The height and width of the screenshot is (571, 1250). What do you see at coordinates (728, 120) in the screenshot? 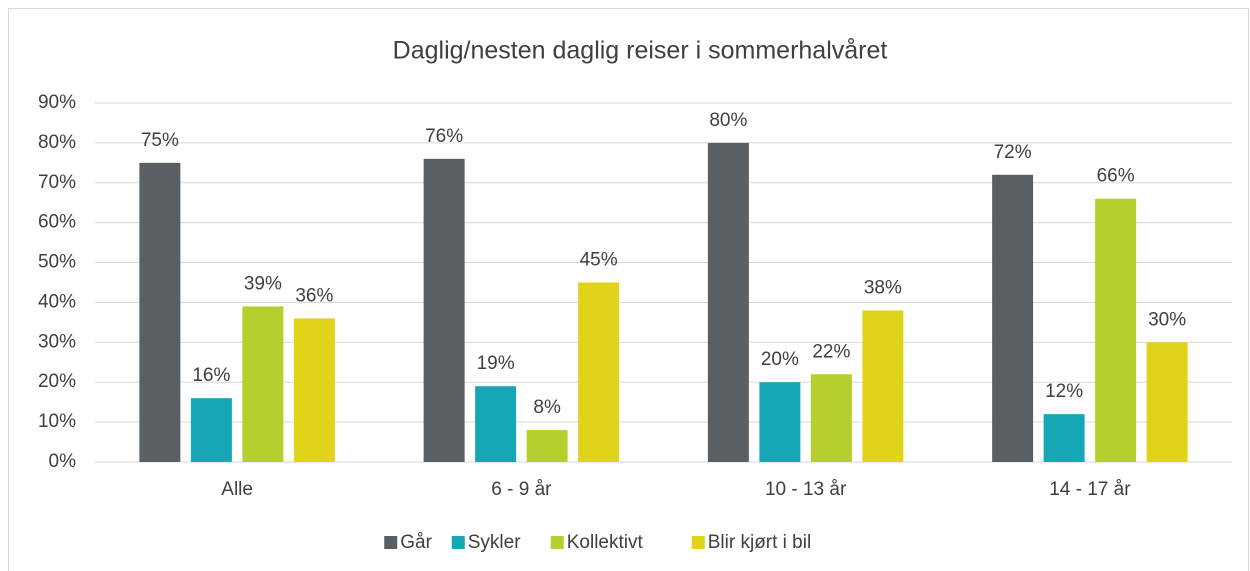
I see `data-label: 80%` at bounding box center [728, 120].